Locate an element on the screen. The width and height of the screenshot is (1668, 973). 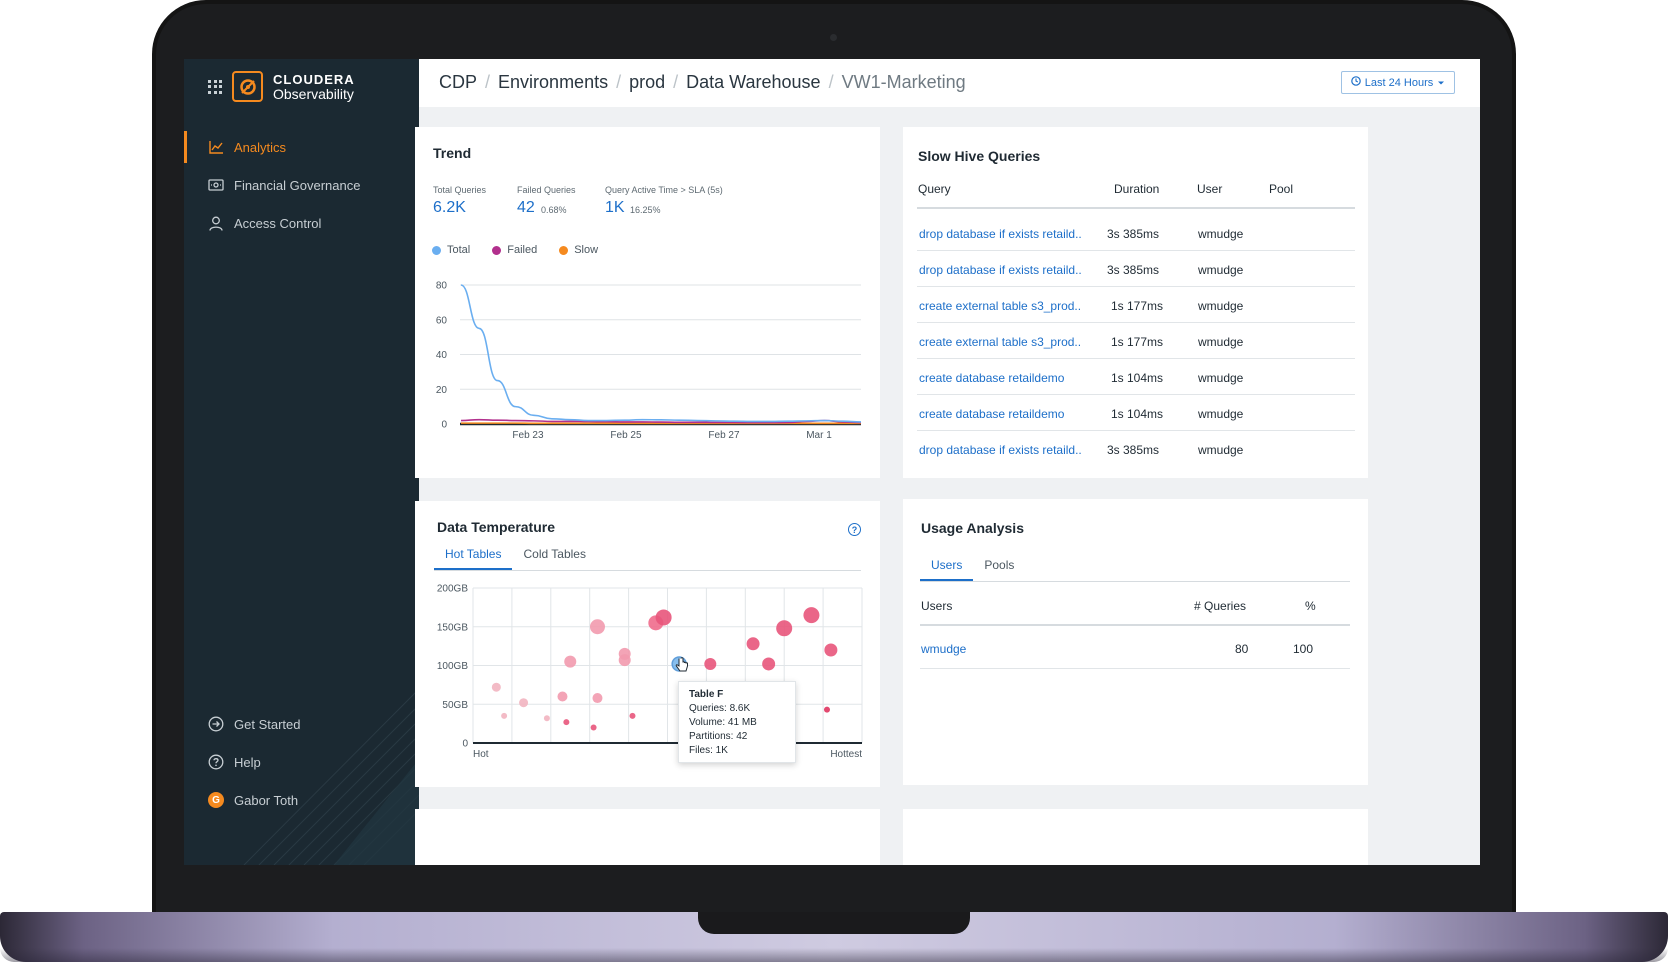
metric-value-failed: 42 is located at coordinates (526, 207).